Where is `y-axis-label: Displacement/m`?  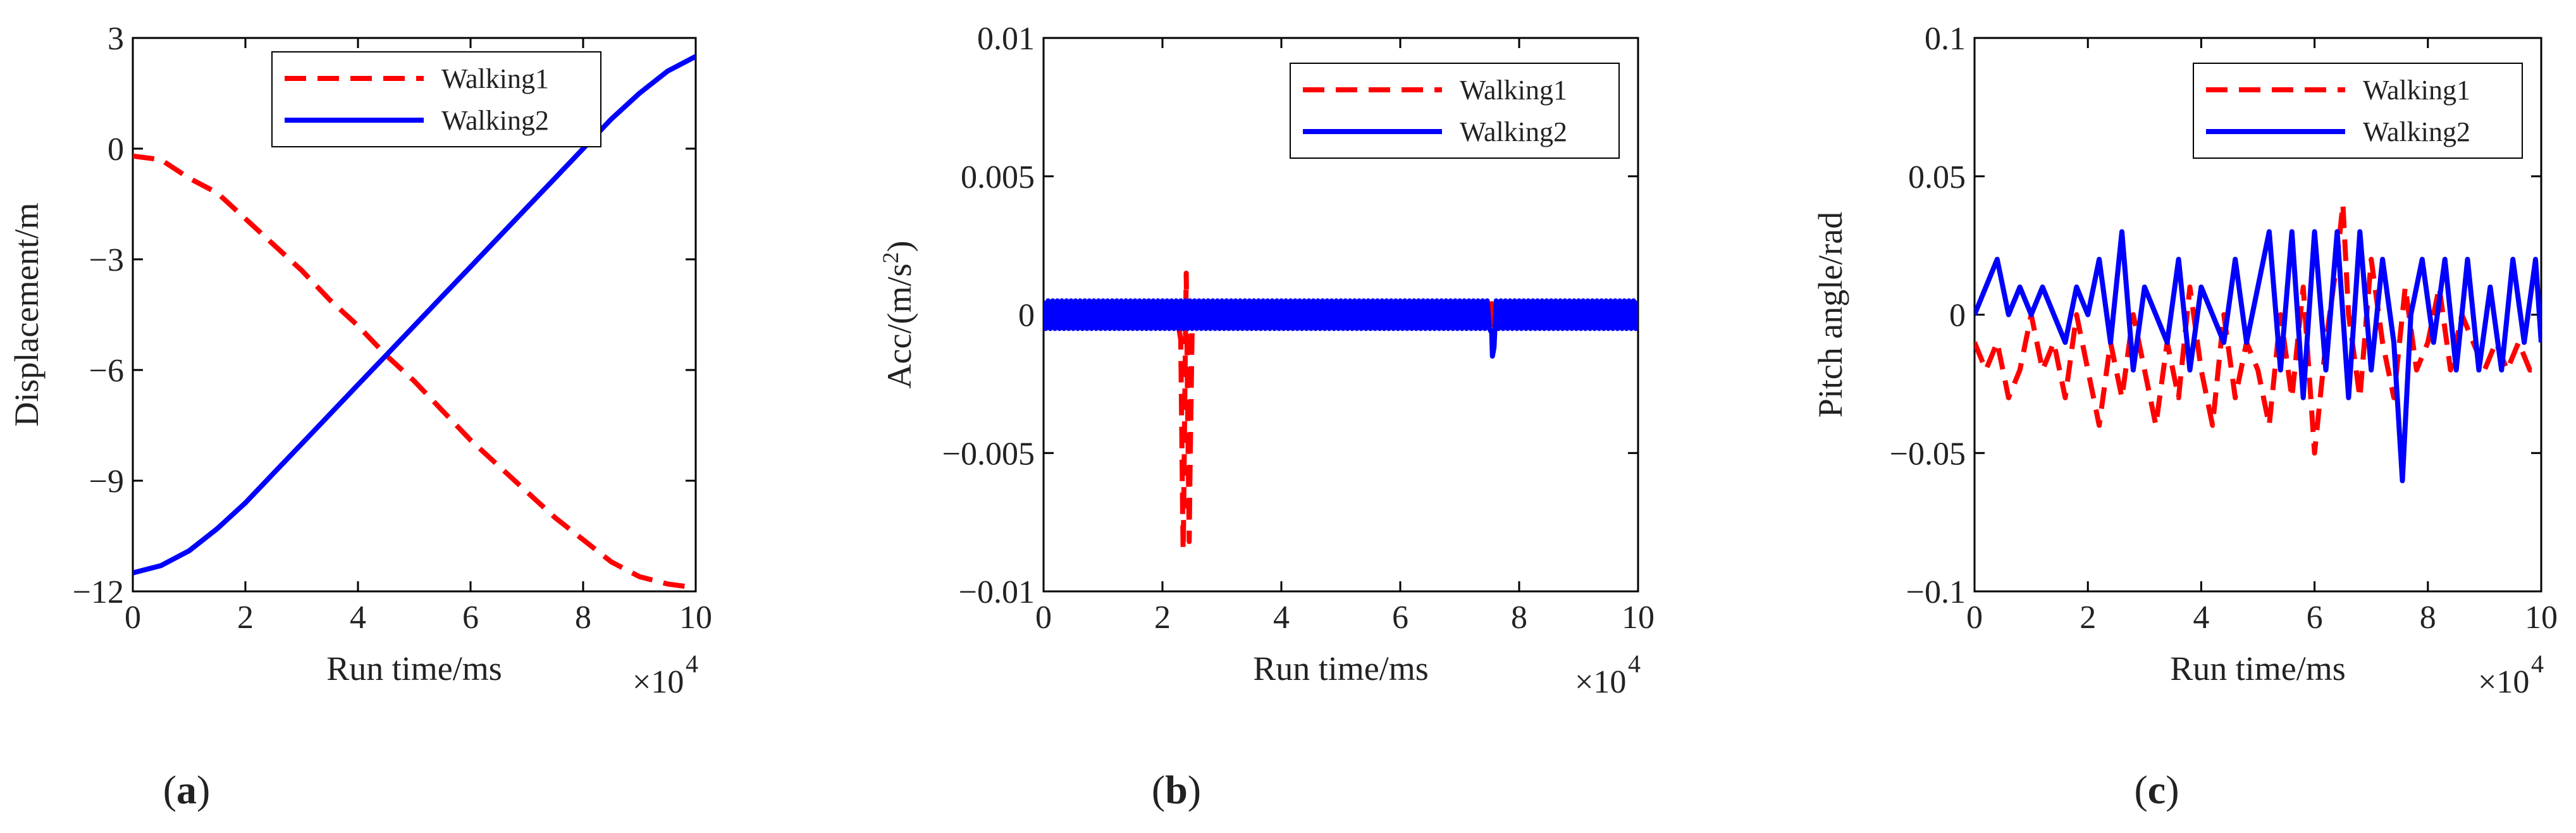
y-axis-label: Displacement/m is located at coordinates (27, 315).